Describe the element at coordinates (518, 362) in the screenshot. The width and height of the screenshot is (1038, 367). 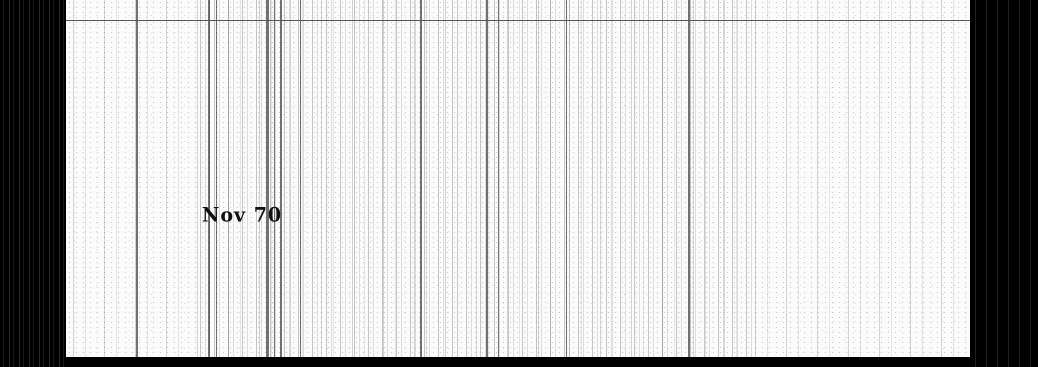
I see `bottom-scan-border` at that location.